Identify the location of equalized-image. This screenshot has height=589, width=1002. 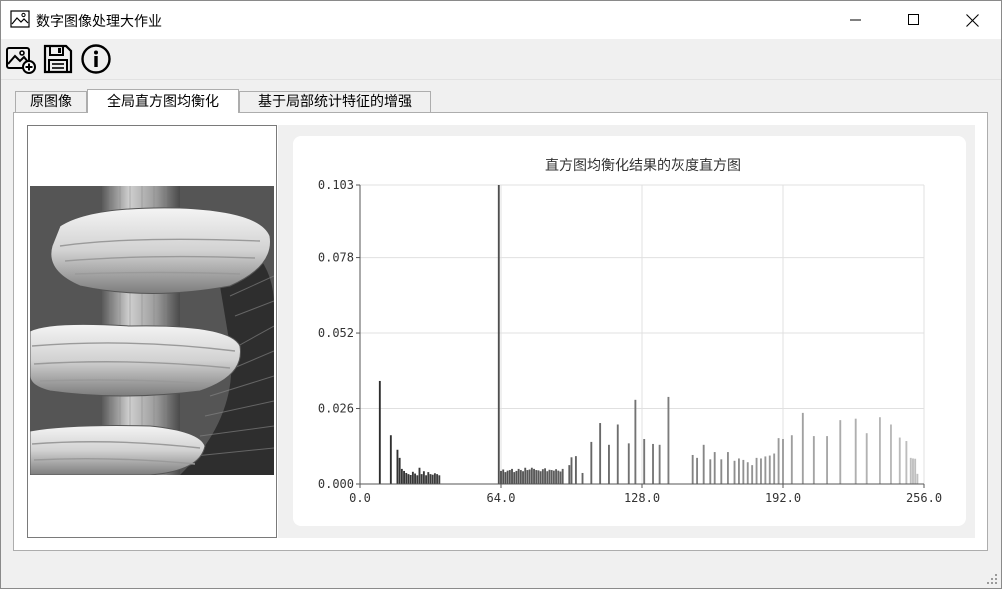
(152, 330).